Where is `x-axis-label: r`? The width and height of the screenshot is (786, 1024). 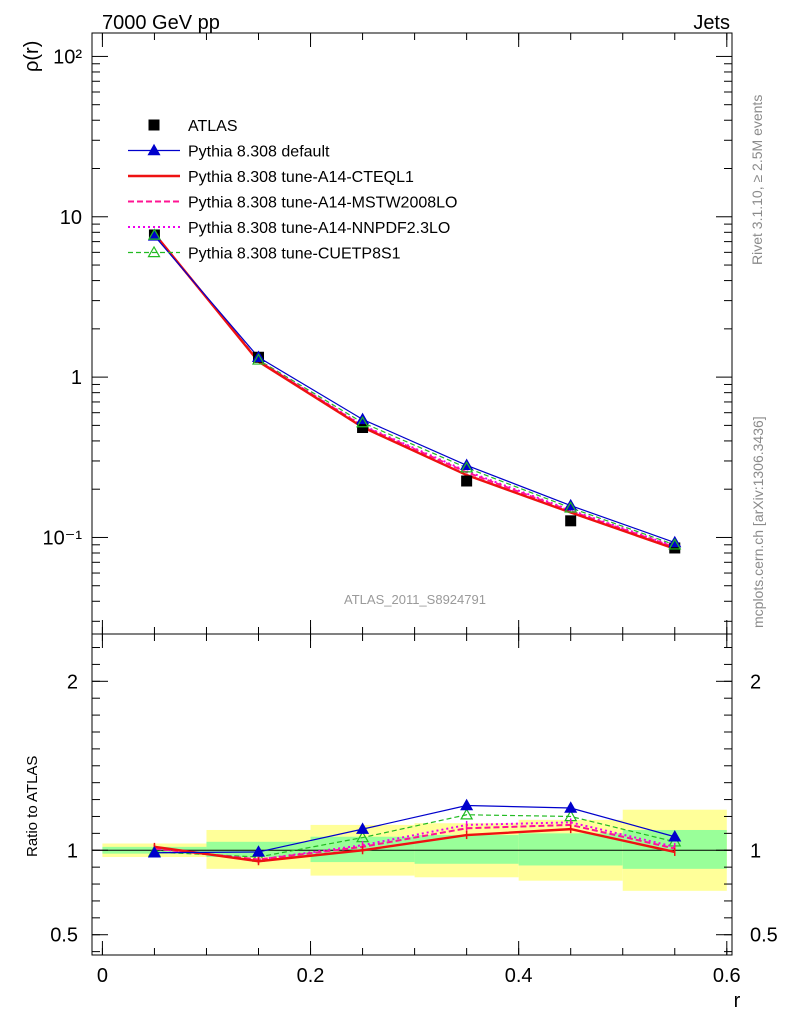
x-axis-label: r is located at coordinates (737, 1001).